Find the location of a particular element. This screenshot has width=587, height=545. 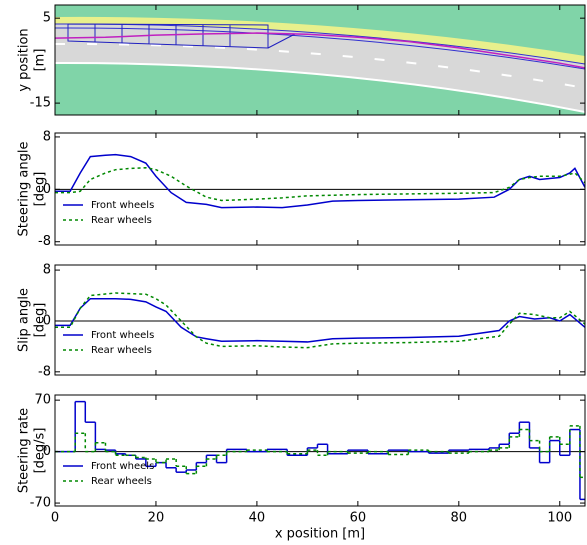

y-tick-label: 5 is located at coordinates (47, 18).